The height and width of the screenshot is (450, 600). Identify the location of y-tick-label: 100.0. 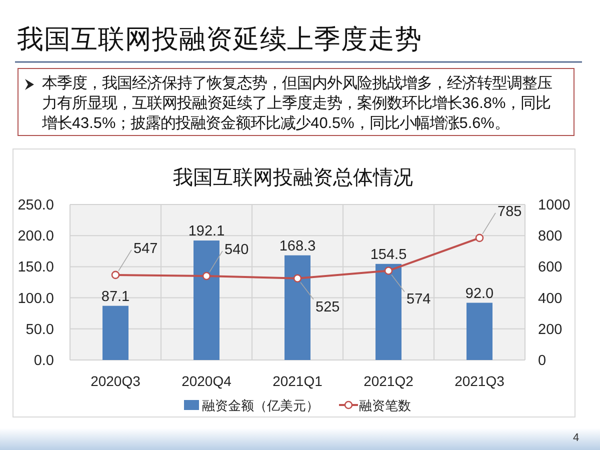
(36, 298).